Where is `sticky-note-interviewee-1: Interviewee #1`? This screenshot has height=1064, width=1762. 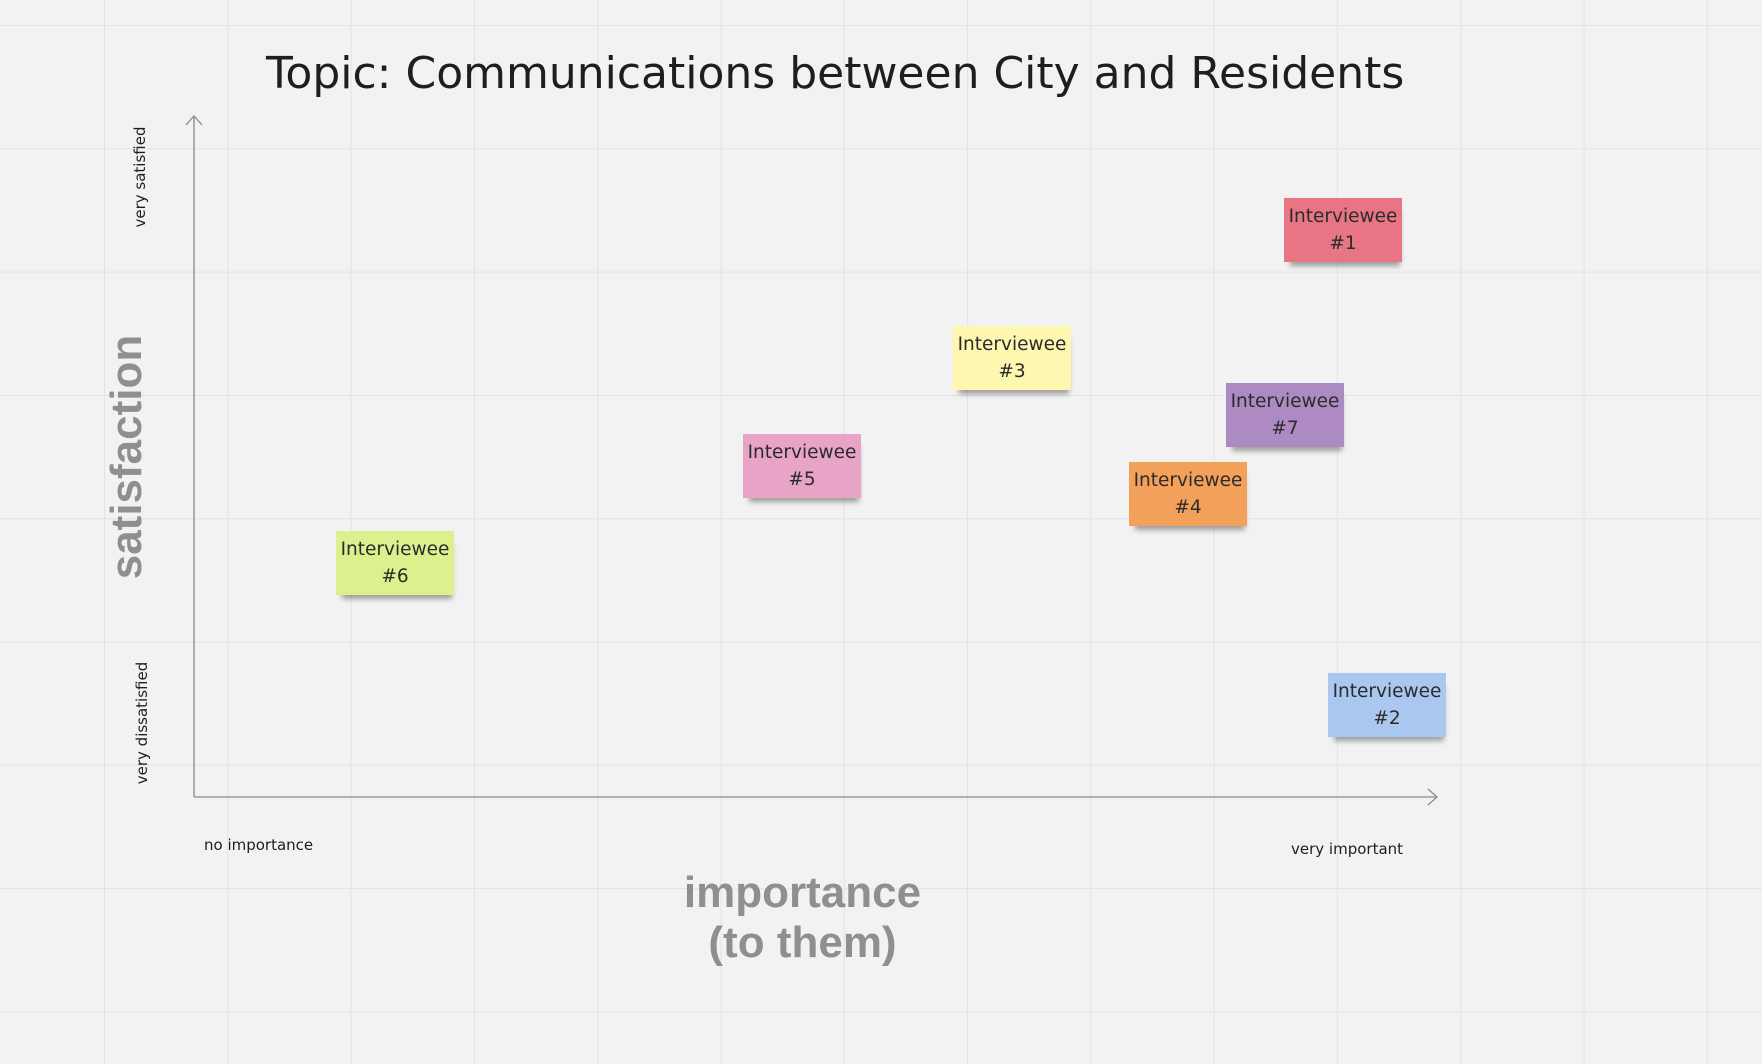 sticky-note-interviewee-1: Interviewee #1 is located at coordinates (1343, 230).